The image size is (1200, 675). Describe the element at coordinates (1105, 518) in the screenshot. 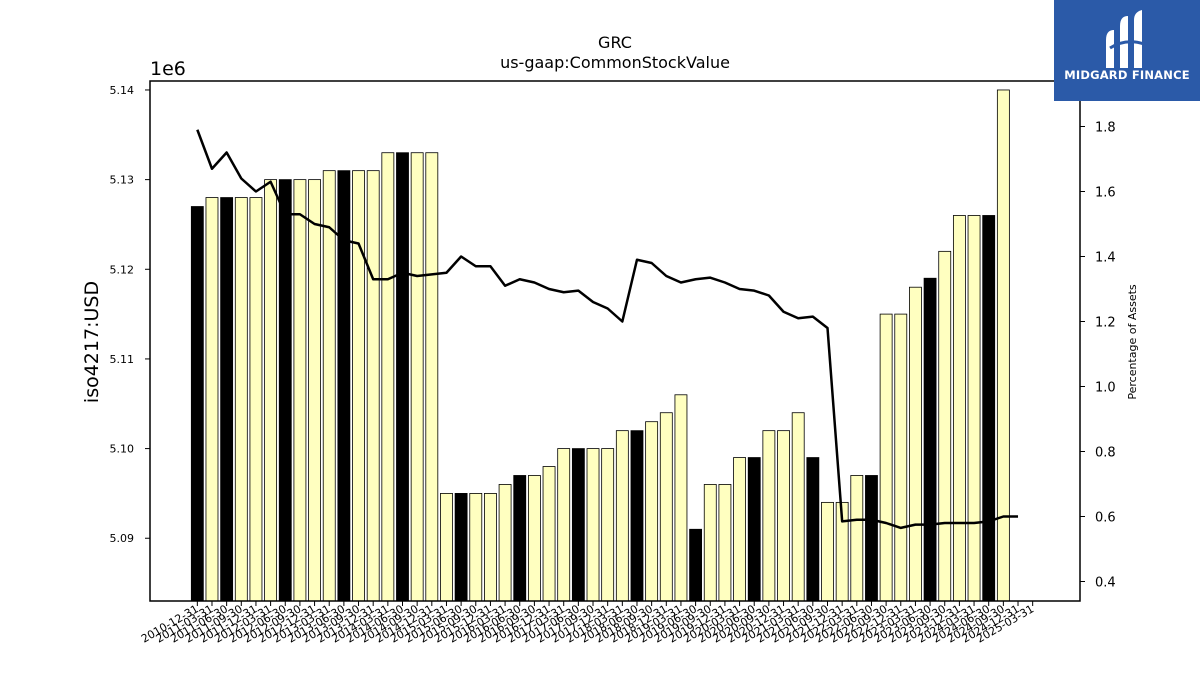

I see `y2-tick-label: 0.6` at that location.